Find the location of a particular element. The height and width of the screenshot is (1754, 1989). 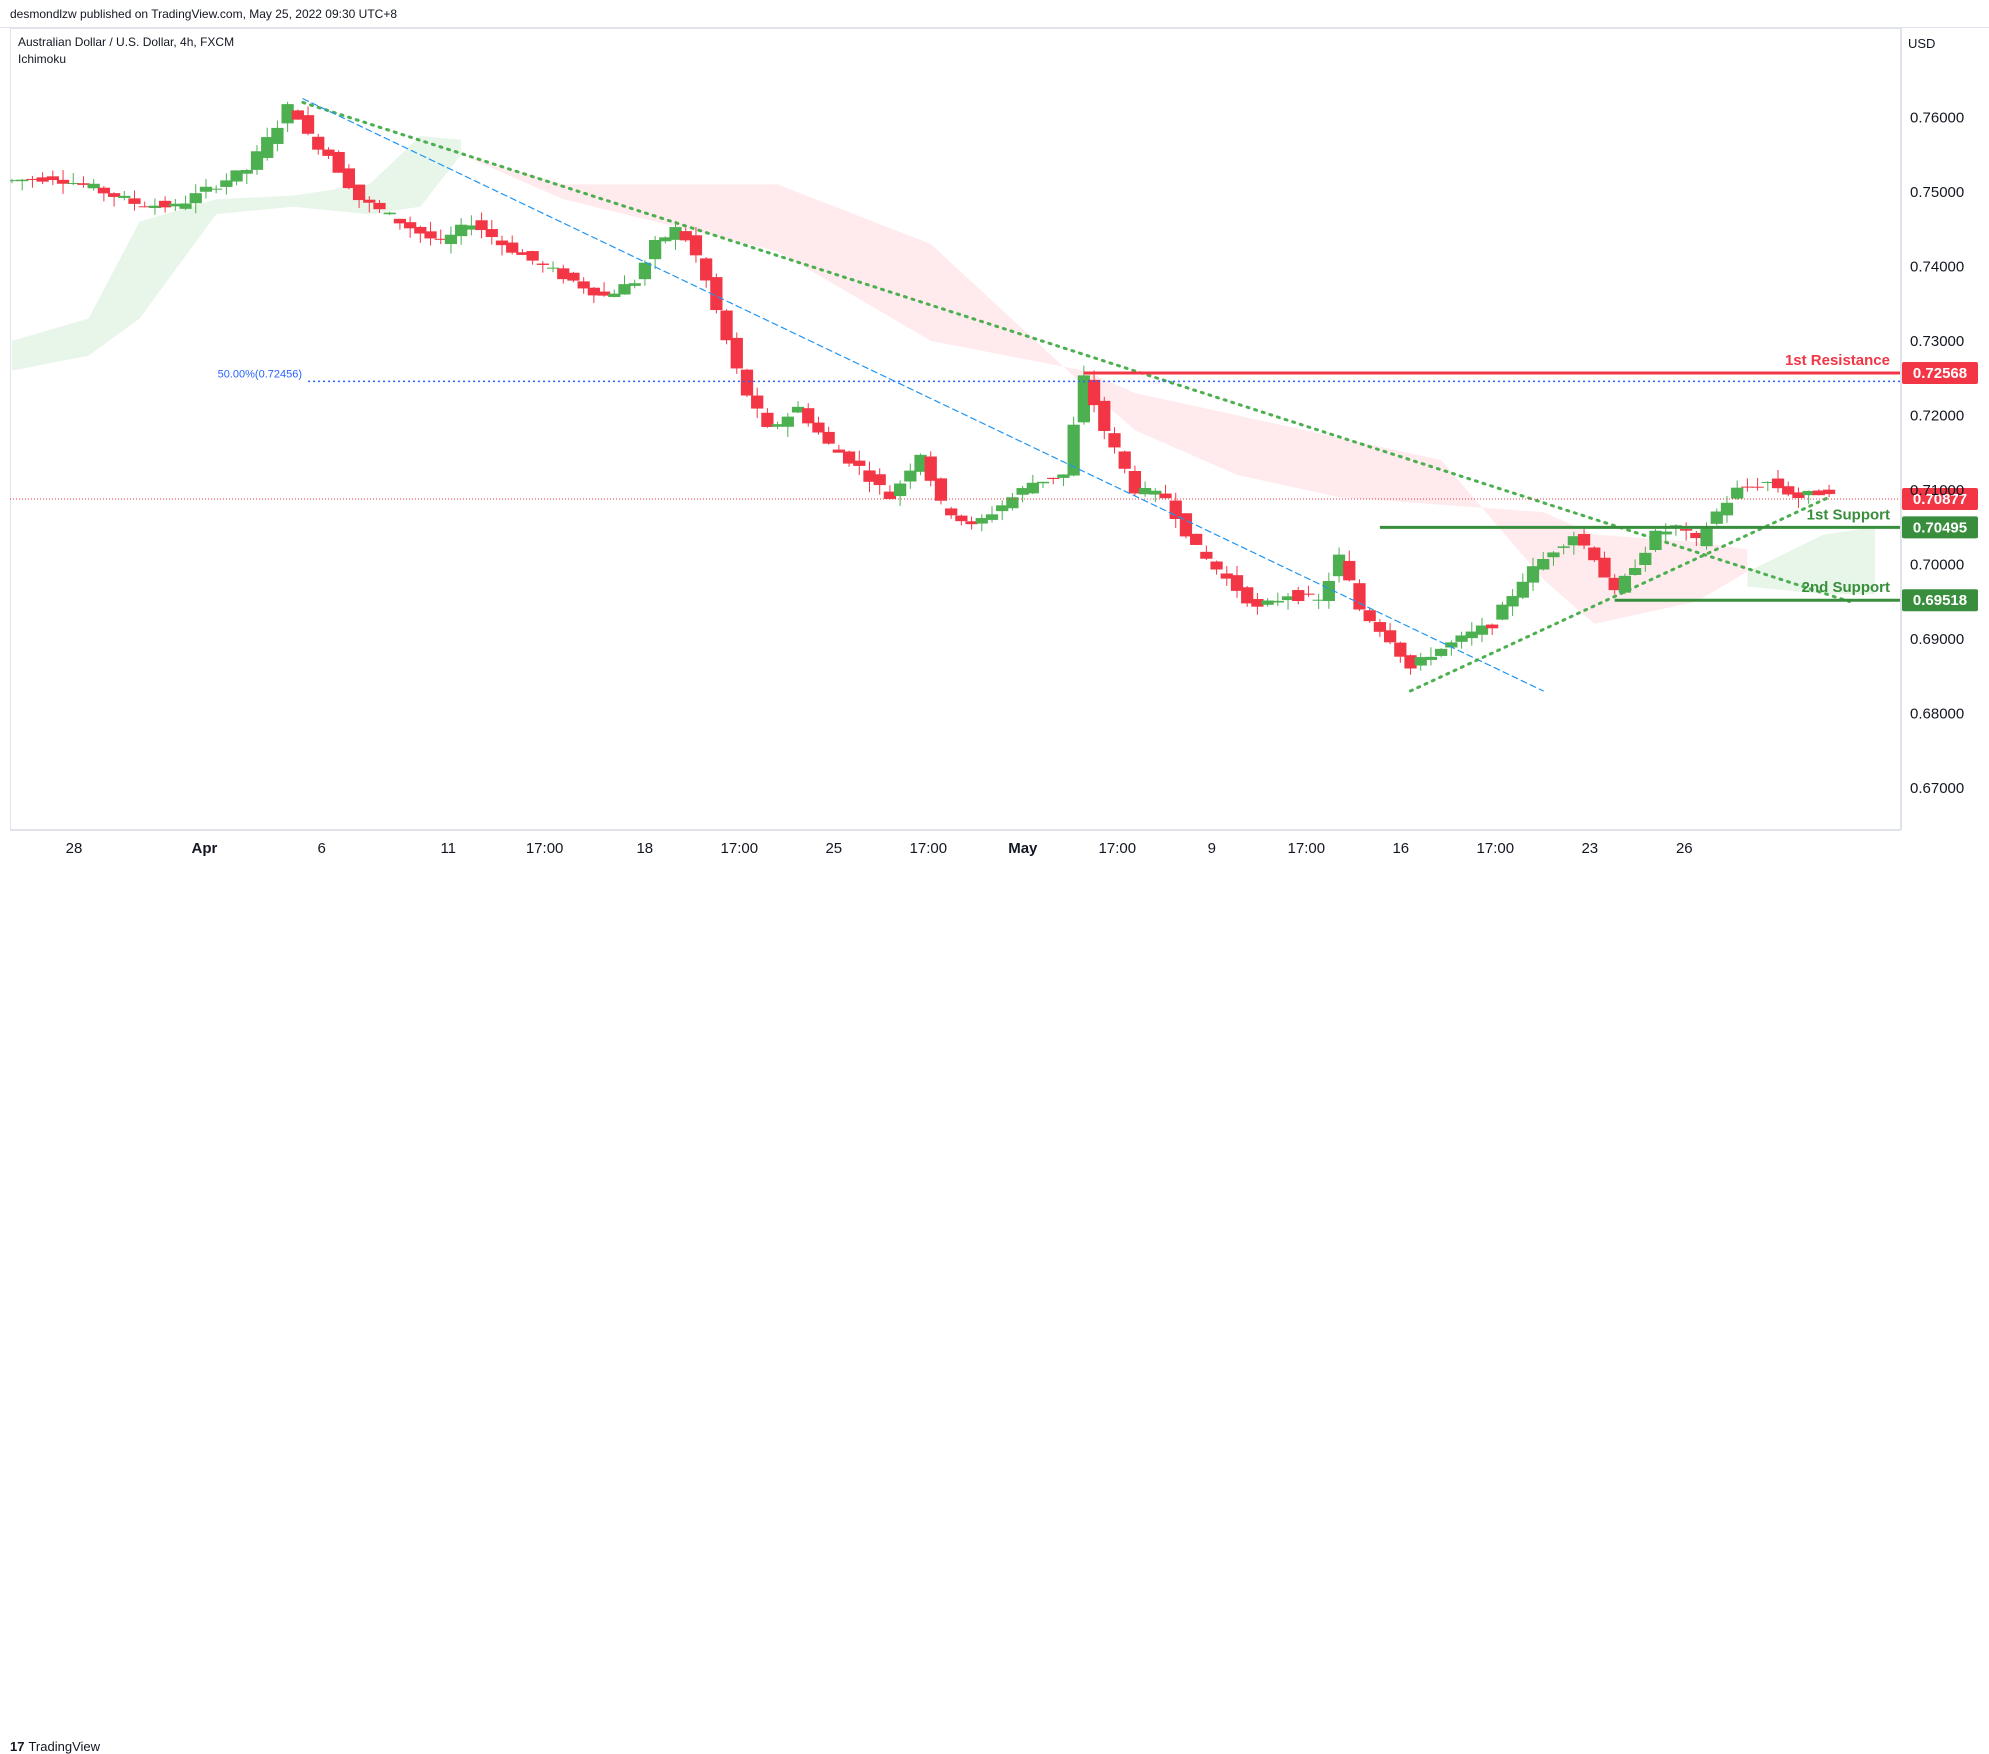

time-axis is located at coordinates (955, 847).